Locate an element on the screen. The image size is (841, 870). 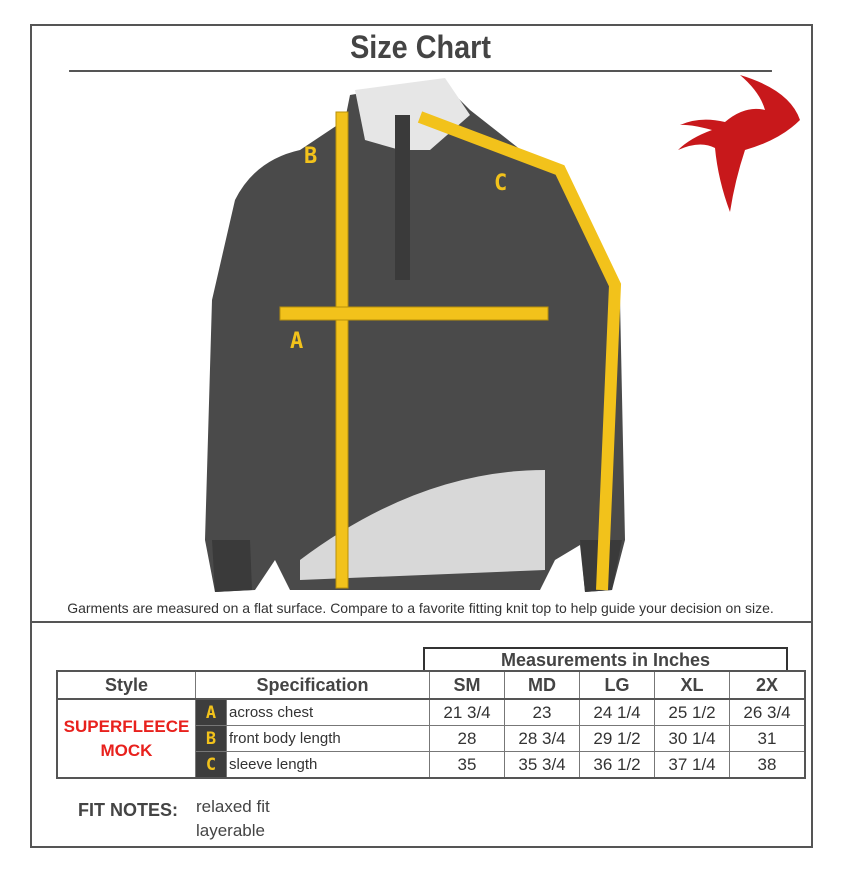
label-b: B is located at coordinates (310, 156).